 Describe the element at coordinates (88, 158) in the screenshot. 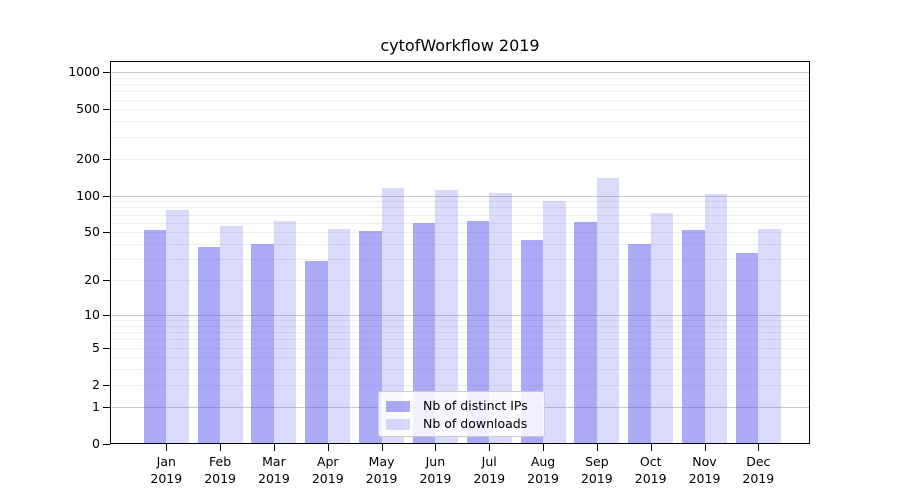

I see `y-tick-label: 200` at that location.